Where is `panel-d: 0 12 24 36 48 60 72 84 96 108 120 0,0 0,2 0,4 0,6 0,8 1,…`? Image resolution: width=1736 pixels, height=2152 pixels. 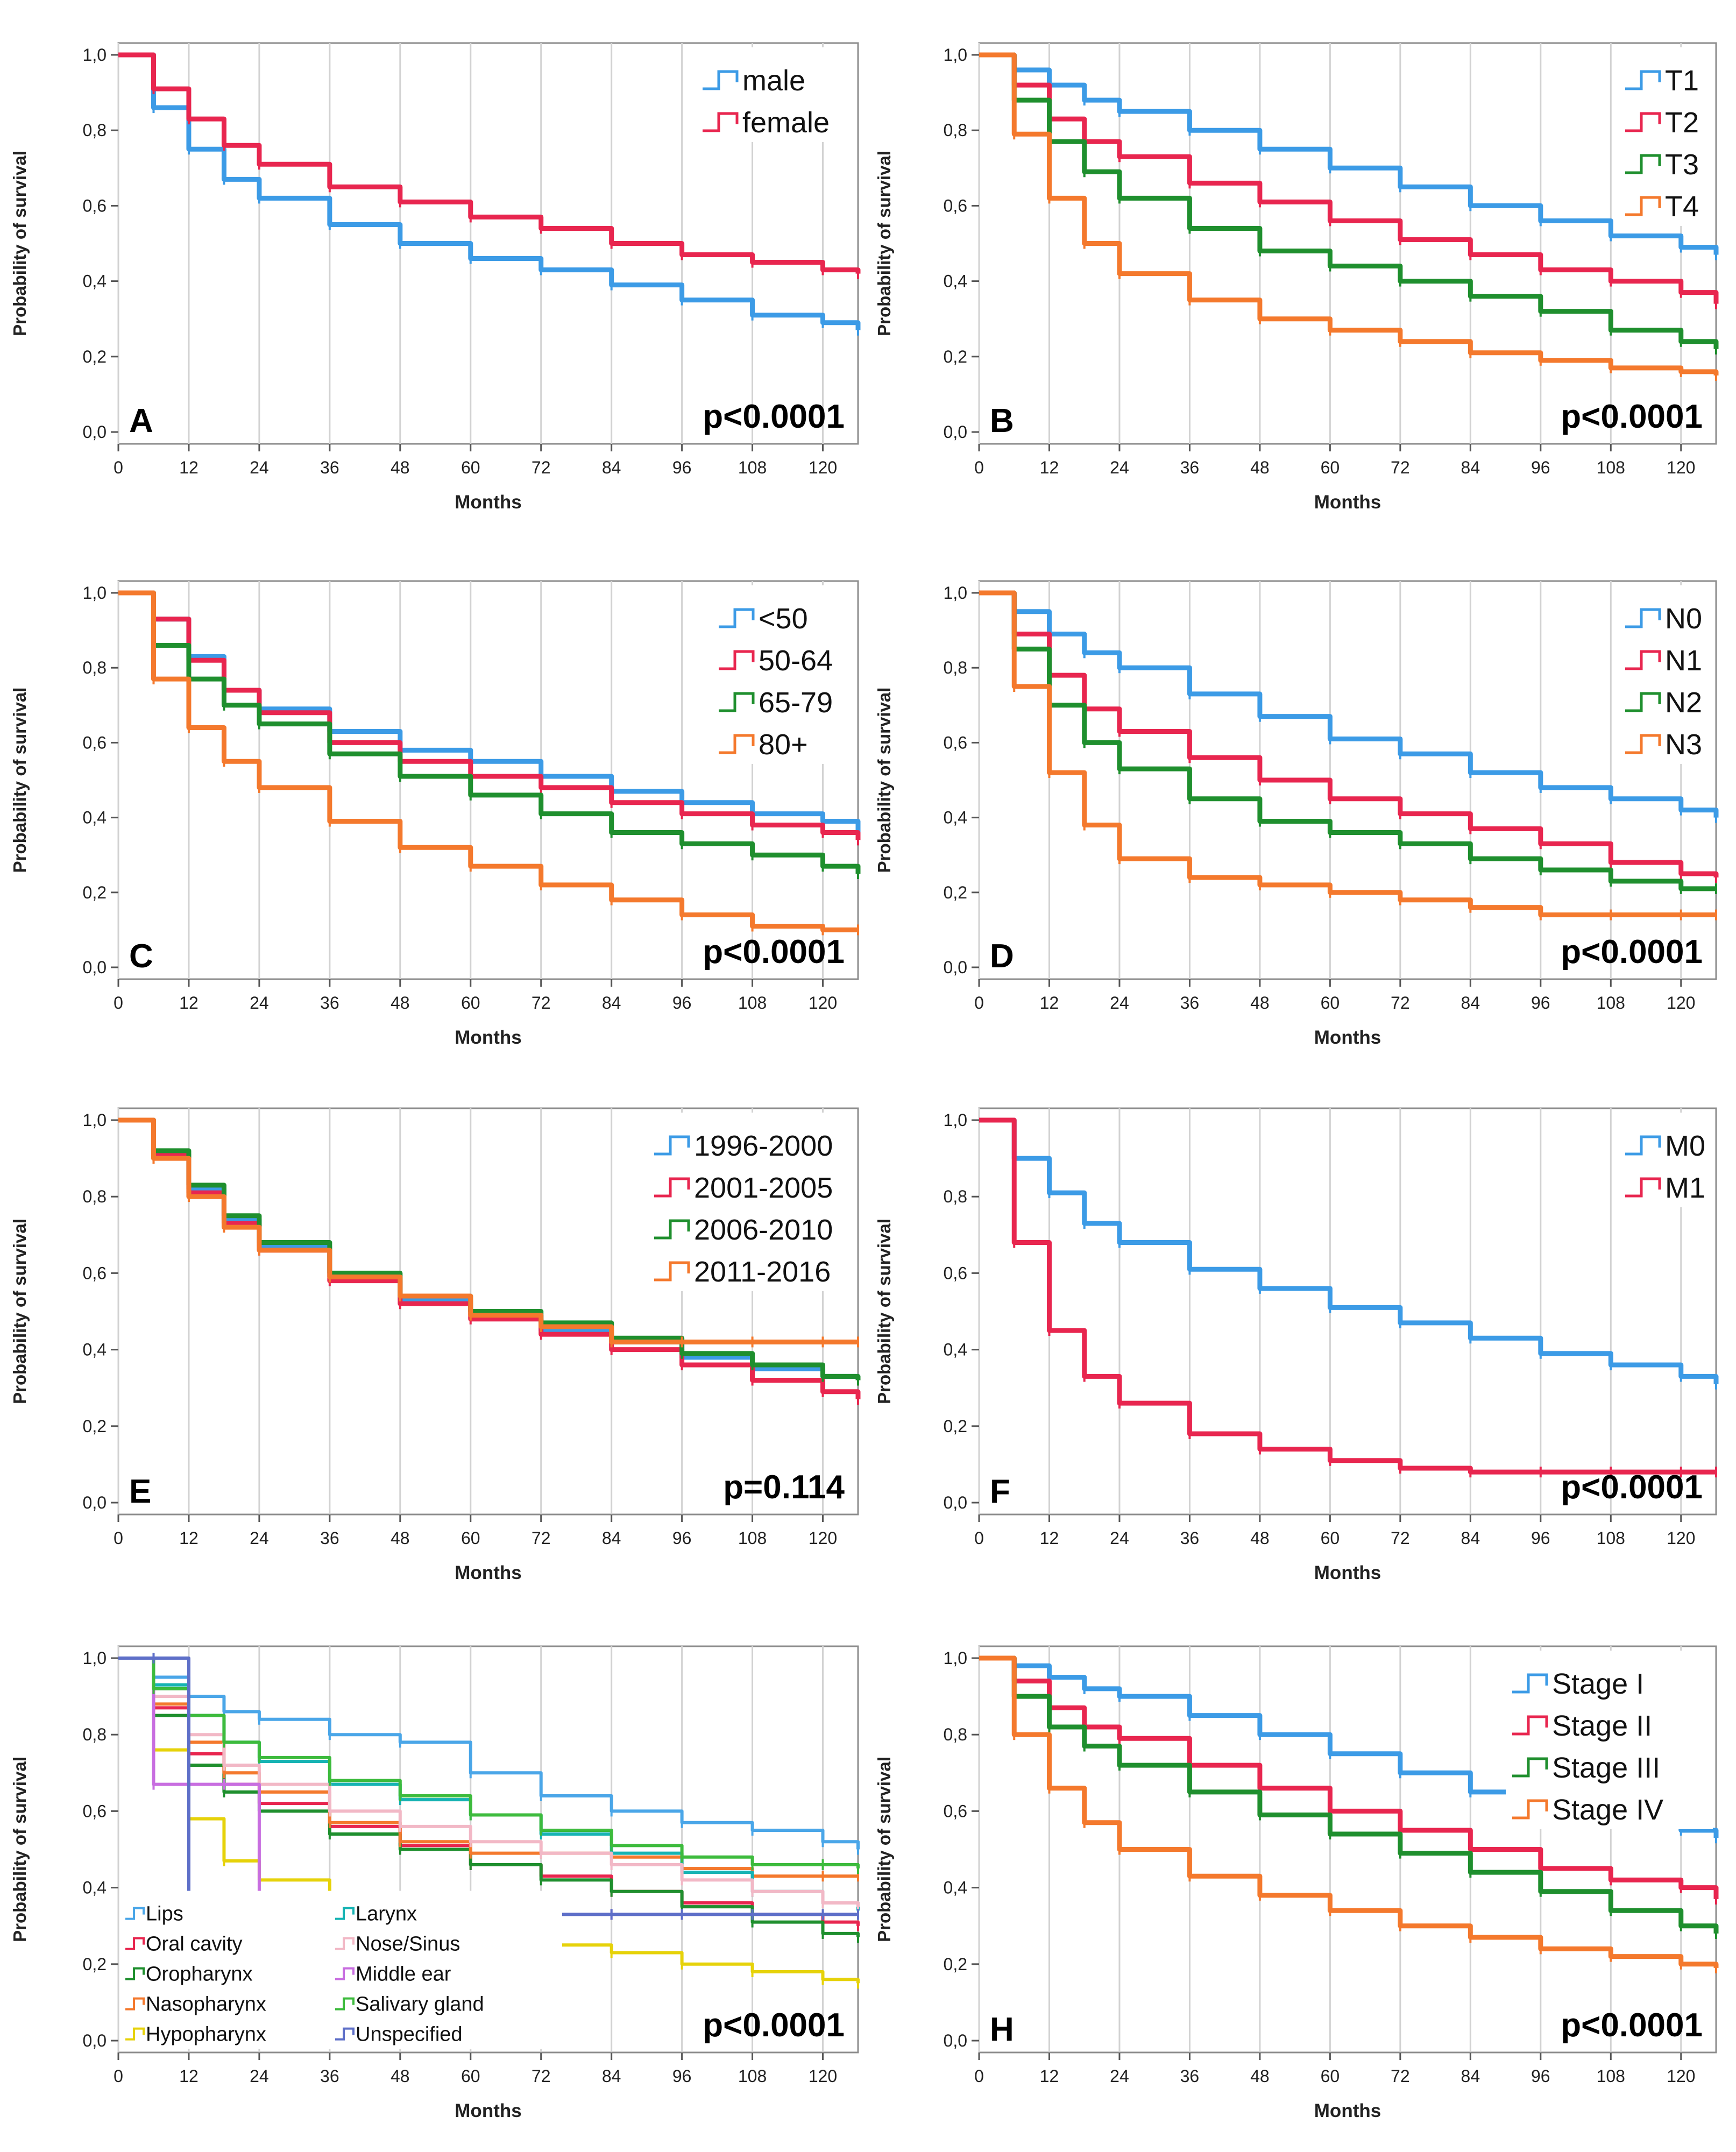
panel-d: 0 12 24 36 48 60 72 84 96 108 120 0,0 0,2 0,4 0,6 0,8 1,… is located at coordinates (1296, 814).